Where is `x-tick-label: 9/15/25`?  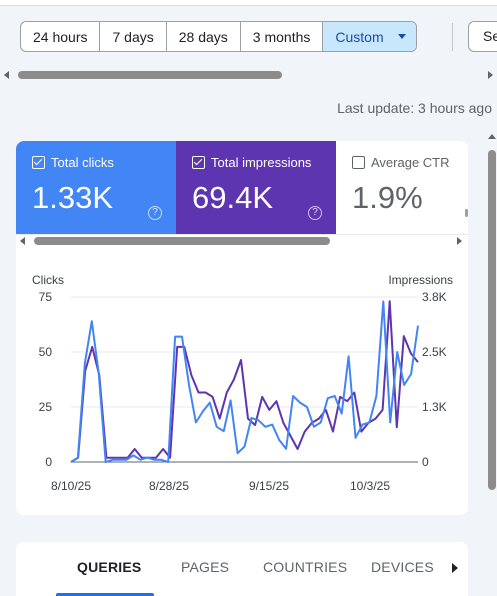 x-tick-label: 9/15/25 is located at coordinates (269, 486).